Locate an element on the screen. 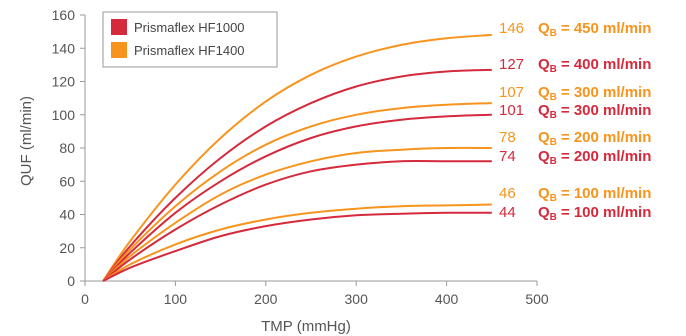 The width and height of the screenshot is (686, 336). legend-box is located at coordinates (190, 39).